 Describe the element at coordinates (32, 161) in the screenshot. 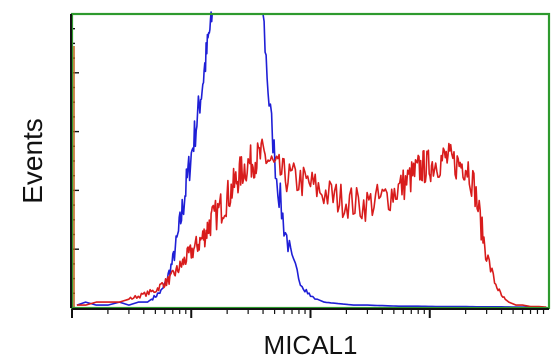

I see `y-axis-label: Events` at that location.